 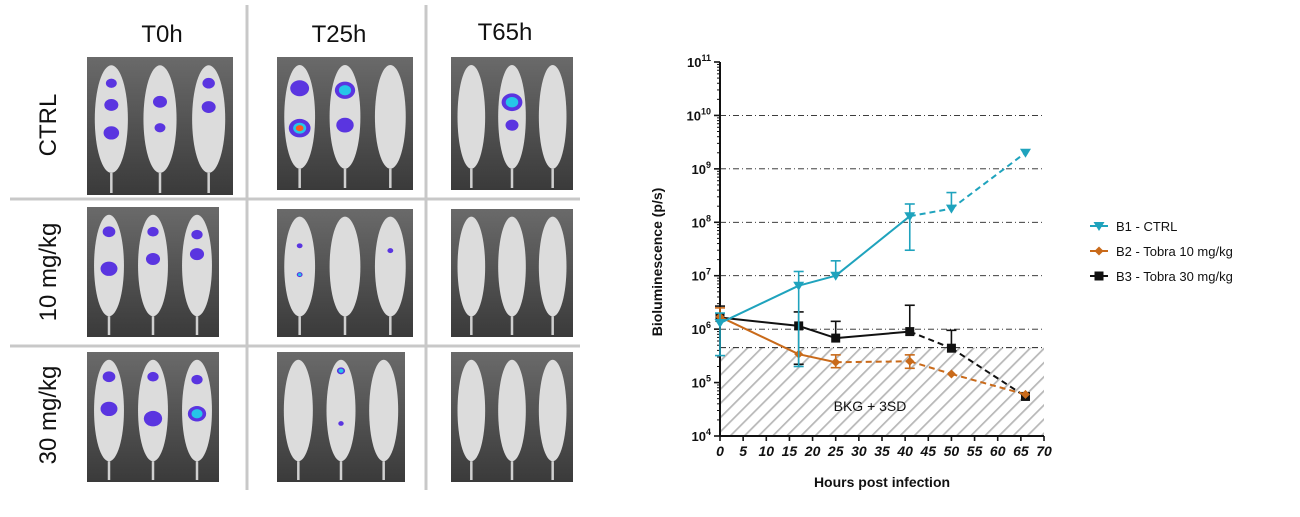 What do you see at coordinates (161, 34) in the screenshot?
I see `column-header-t0h: T0h` at bounding box center [161, 34].